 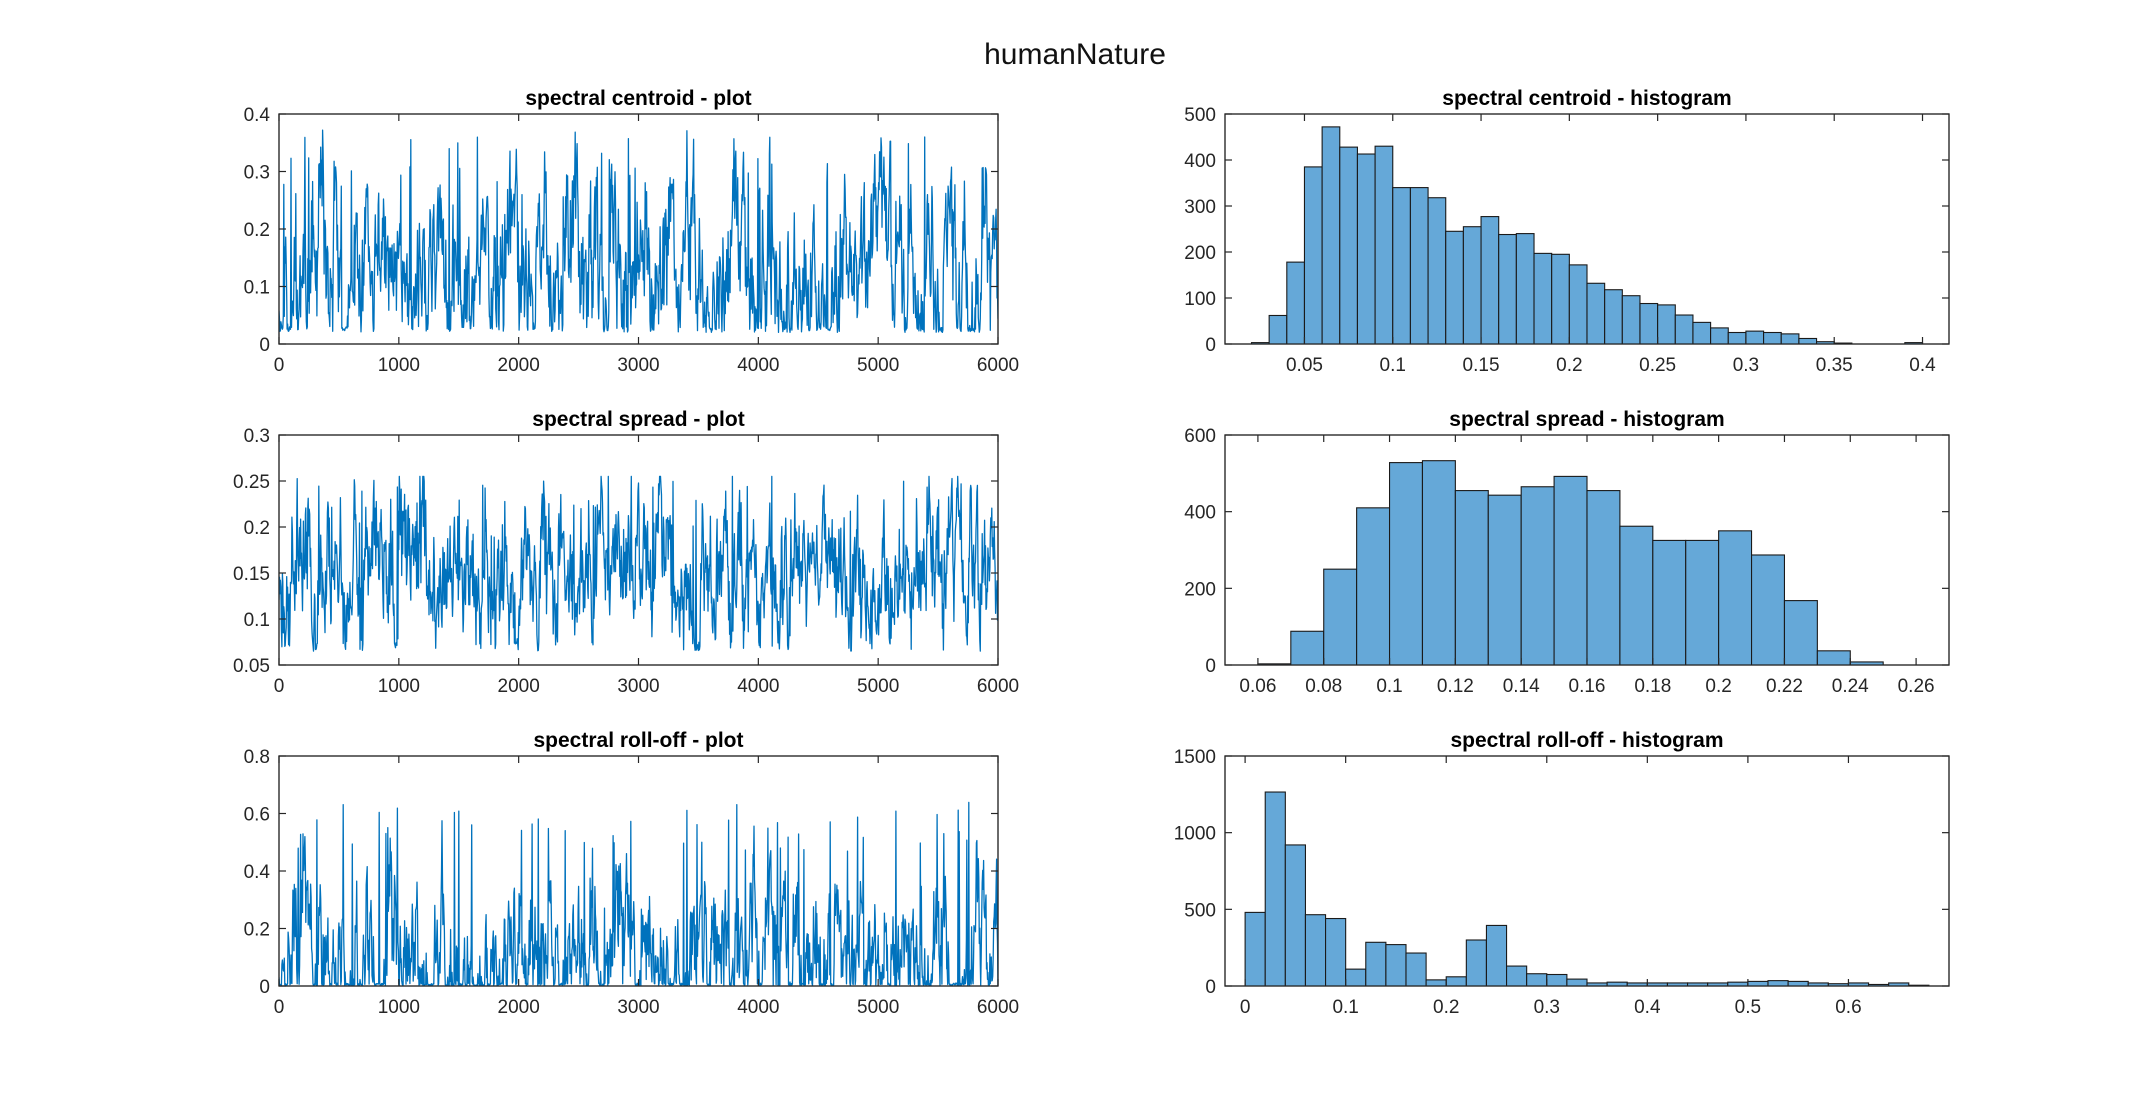 What do you see at coordinates (1848, 1007) in the screenshot?
I see `rolloff-hist-xtick-label: 0.6` at bounding box center [1848, 1007].